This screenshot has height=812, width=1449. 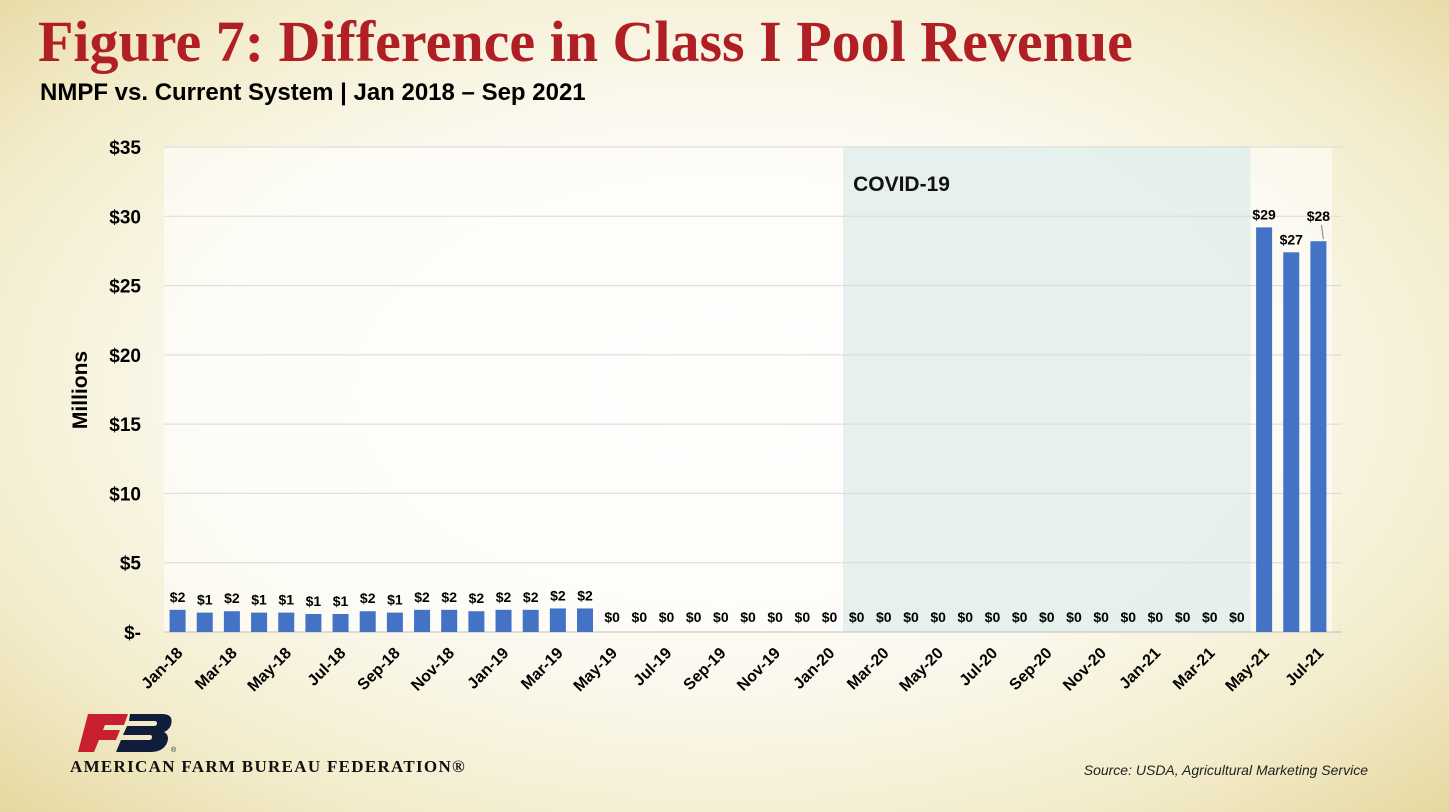 I want to click on x-tick-label: May-18, so click(x=270, y=670).